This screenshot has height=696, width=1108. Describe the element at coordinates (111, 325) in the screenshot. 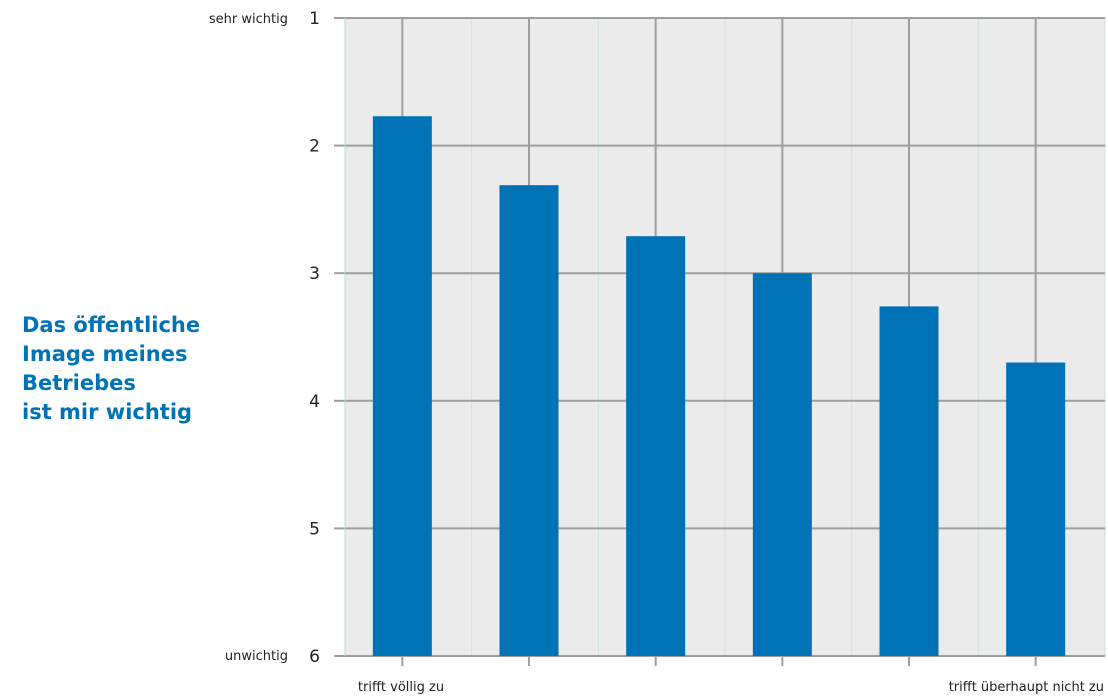

I see `title-line: Das öffentliche` at that location.